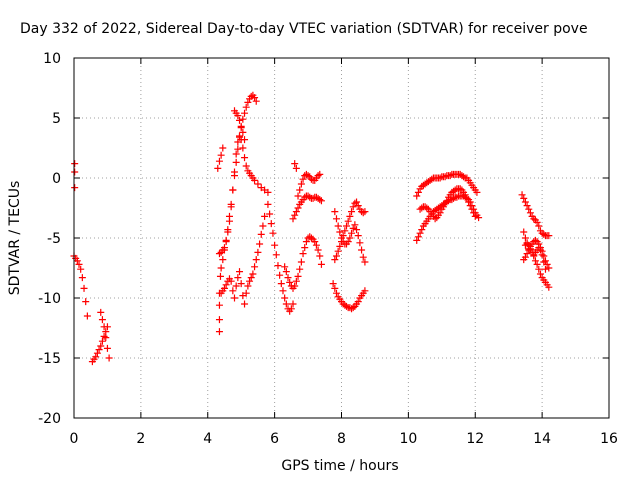 This screenshot has height=480, width=640. Describe the element at coordinates (307, 207) in the screenshot. I see `series-pass-K` at that location.